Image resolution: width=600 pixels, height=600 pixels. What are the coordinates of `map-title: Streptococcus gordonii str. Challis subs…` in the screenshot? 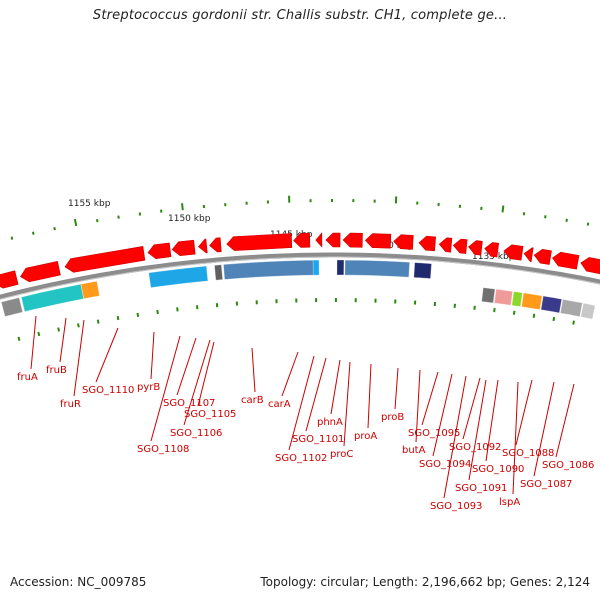 It's located at (300, 15).